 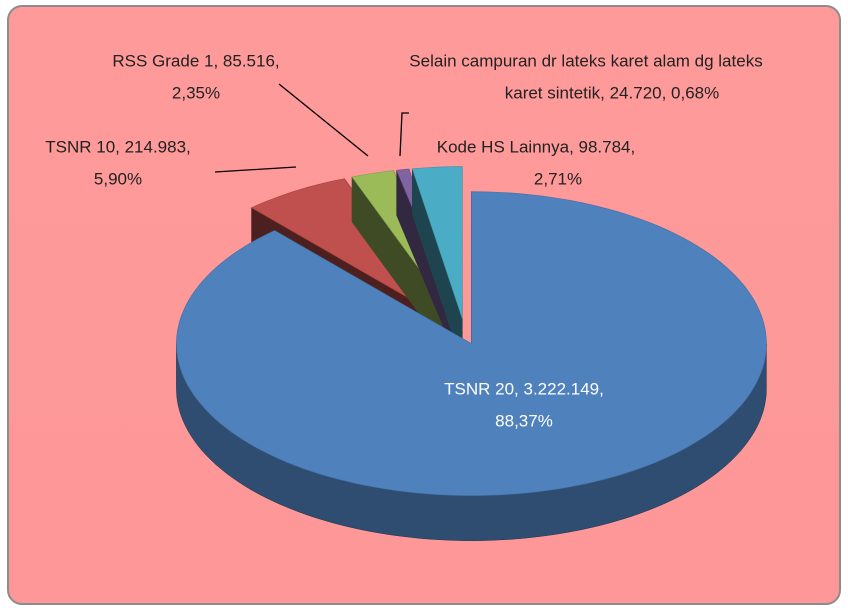 What do you see at coordinates (536, 146) in the screenshot?
I see `data-label: Kode HS Lainnya, 98.784,` at bounding box center [536, 146].